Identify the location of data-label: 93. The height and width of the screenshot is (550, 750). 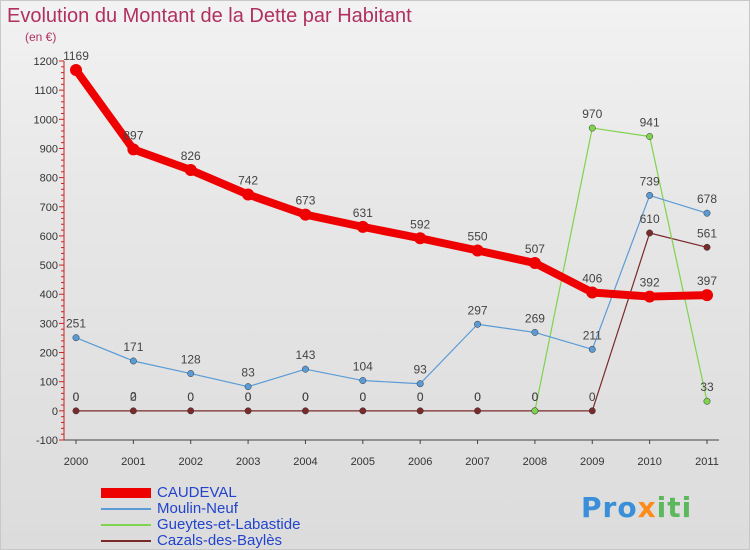
(421, 370).